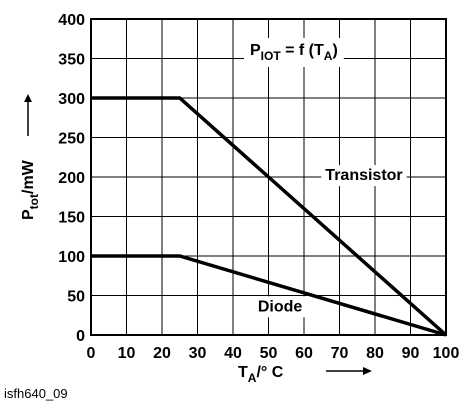 This screenshot has width=468, height=403. Describe the element at coordinates (28, 214) in the screenshot. I see `y-label-main: P` at that location.